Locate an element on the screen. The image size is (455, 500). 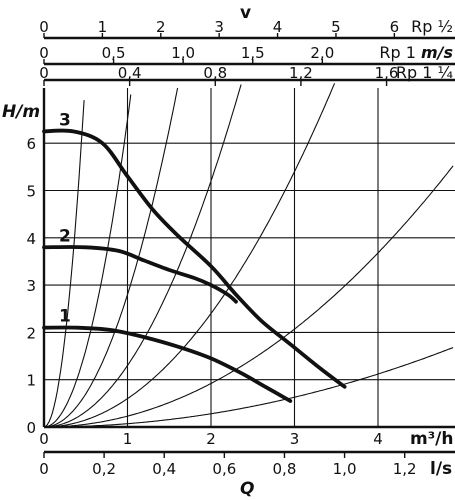
secondary-axis-3-name: Rp 1 ¼ is located at coordinates (424, 72).